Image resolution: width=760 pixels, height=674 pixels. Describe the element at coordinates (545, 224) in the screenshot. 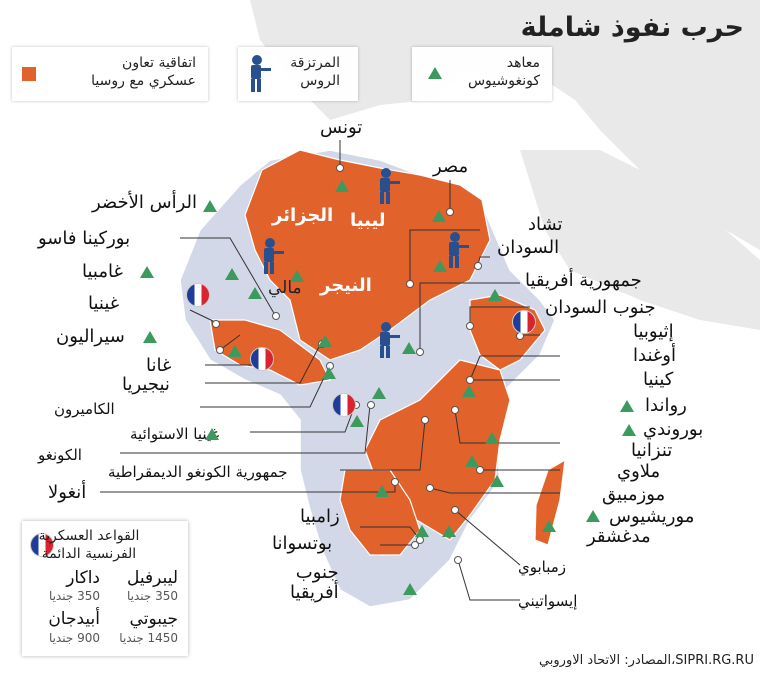

I see `label-chad: تشاد` at that location.